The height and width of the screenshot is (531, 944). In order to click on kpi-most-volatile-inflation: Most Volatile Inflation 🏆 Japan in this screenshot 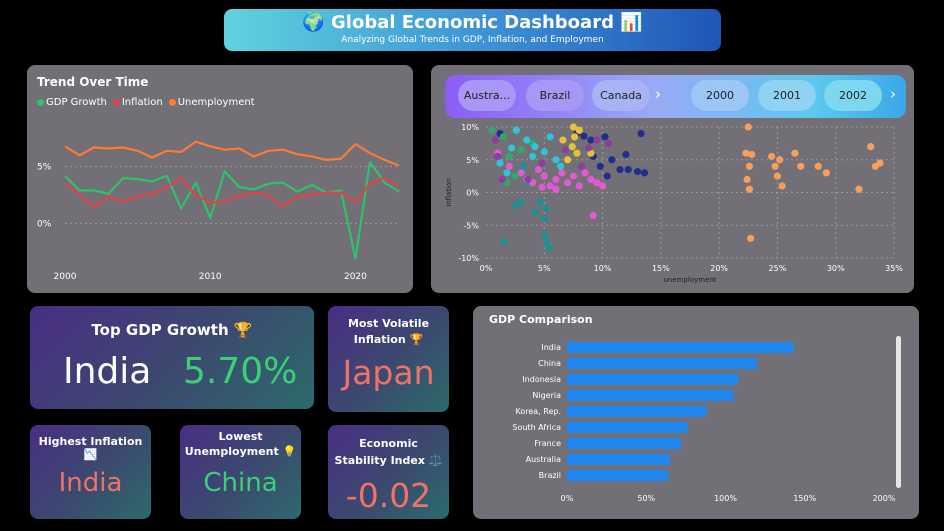, I will do `click(388, 359)`.